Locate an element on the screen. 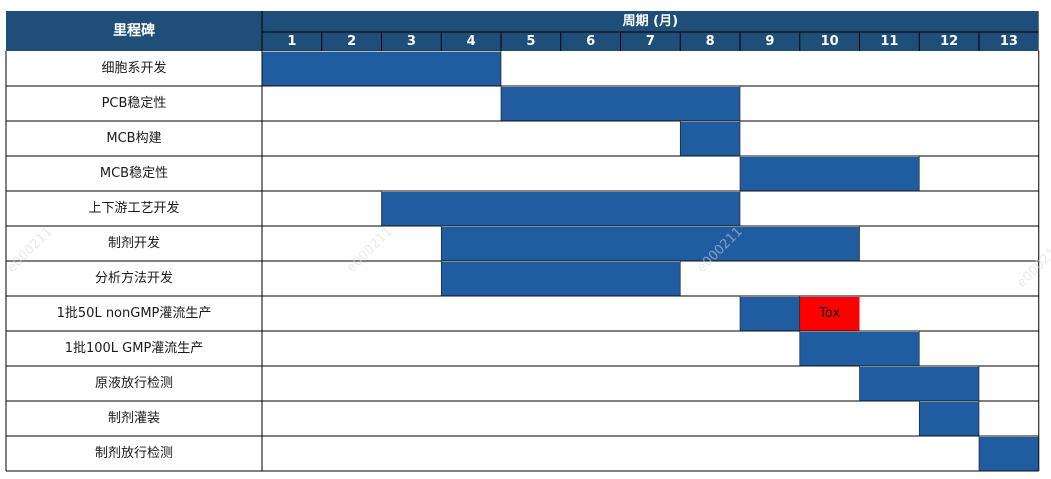 The height and width of the screenshot is (479, 1051). task-label: 制剂开发 is located at coordinates (134, 243).